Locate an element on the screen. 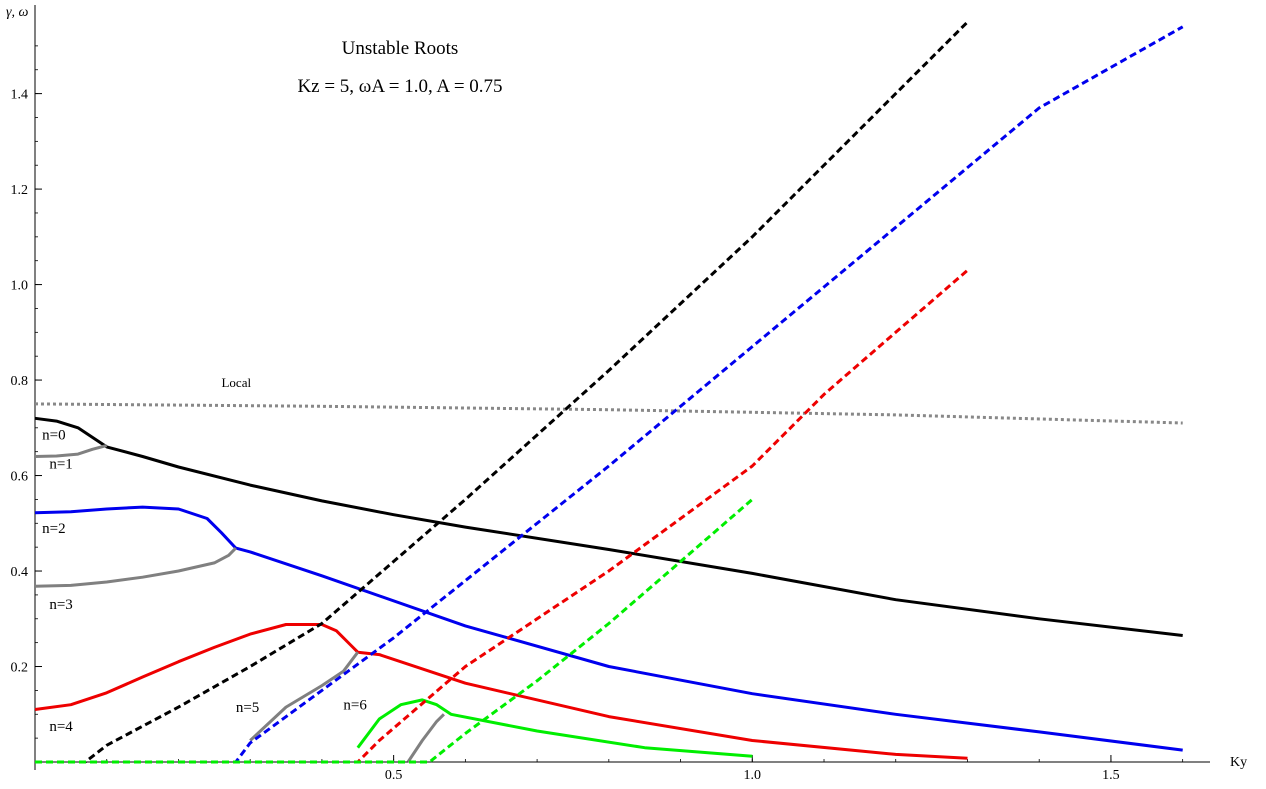 This screenshot has height=789, width=1266. y-tick-label: 0.6 is located at coordinates (20, 477).